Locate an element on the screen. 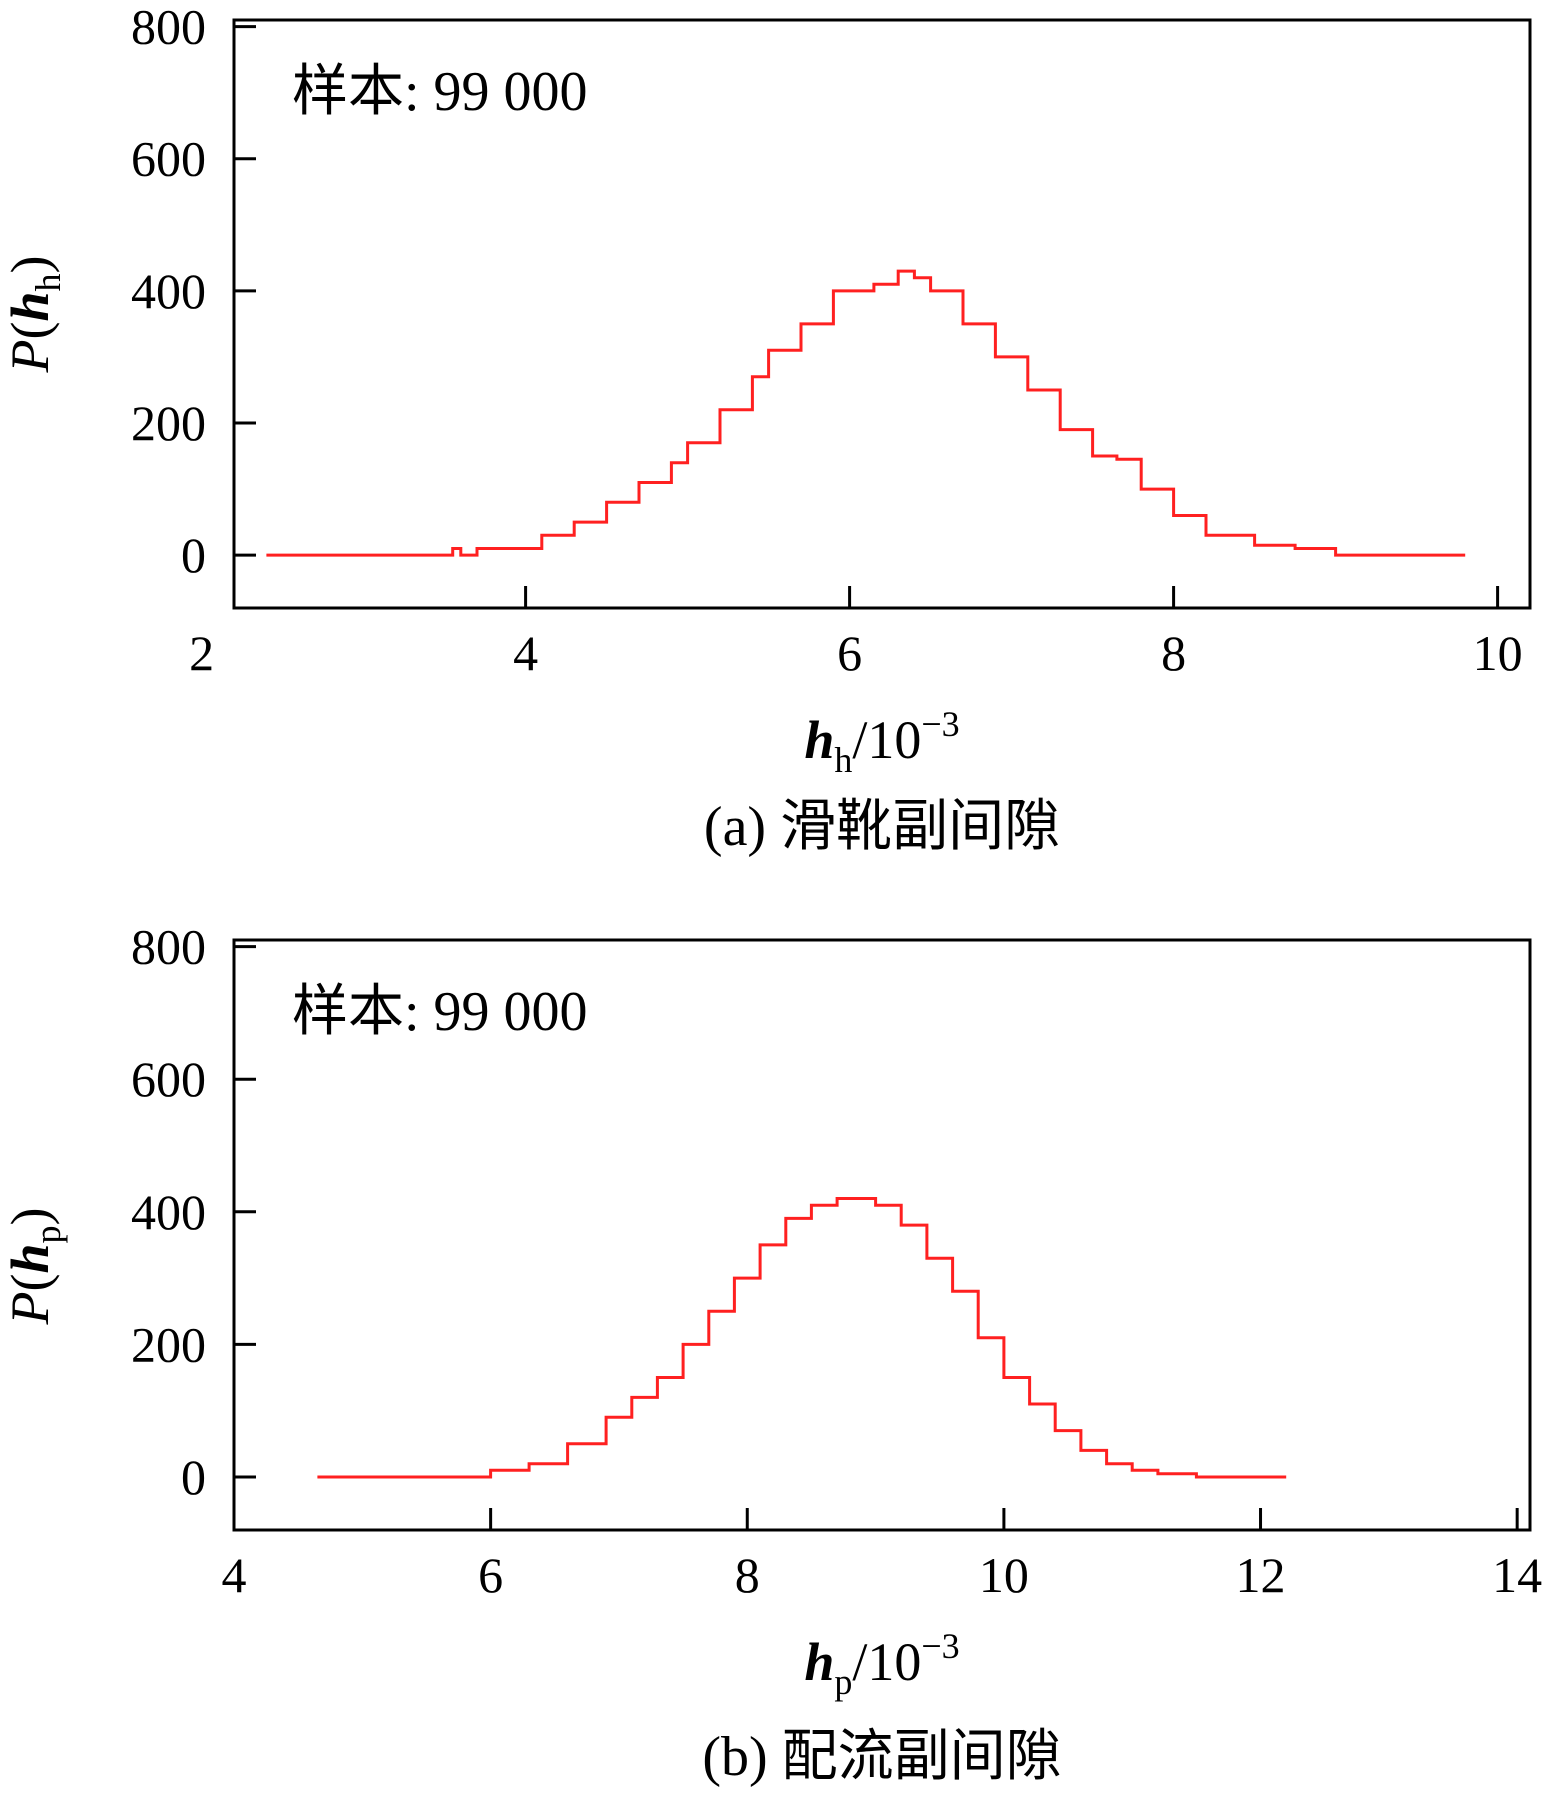  x-axis-label: hp/10−3 is located at coordinates (881, 1664).